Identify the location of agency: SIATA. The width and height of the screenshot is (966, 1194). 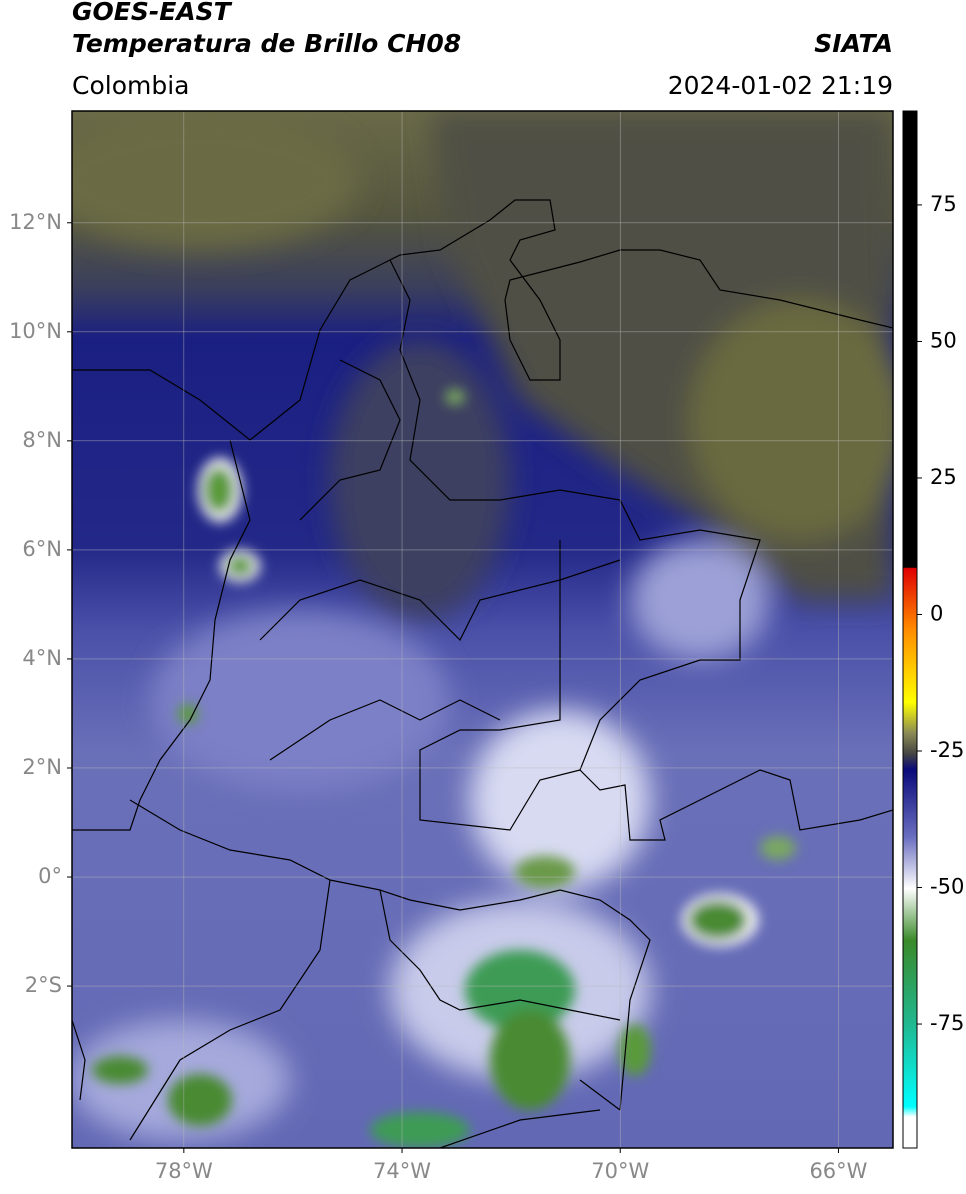
(853, 43).